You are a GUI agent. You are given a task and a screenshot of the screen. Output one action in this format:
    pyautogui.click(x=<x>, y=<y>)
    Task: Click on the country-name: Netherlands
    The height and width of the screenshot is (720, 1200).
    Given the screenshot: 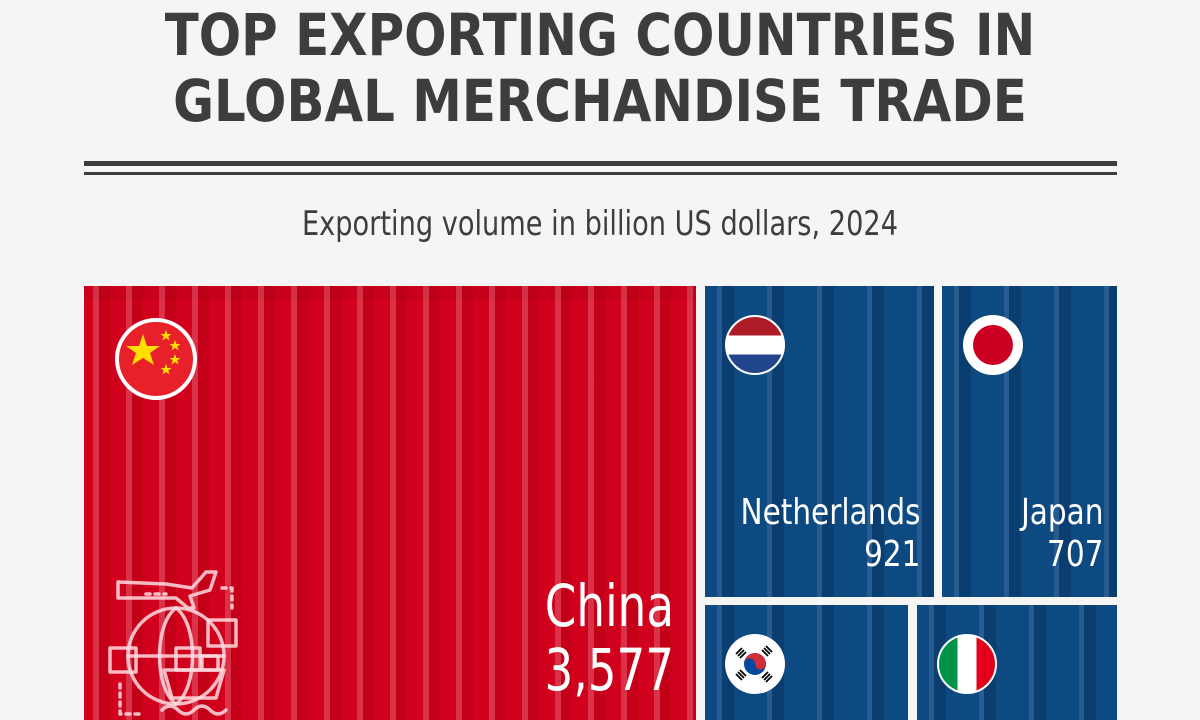 What is the action you would take?
    pyautogui.click(x=830, y=512)
    